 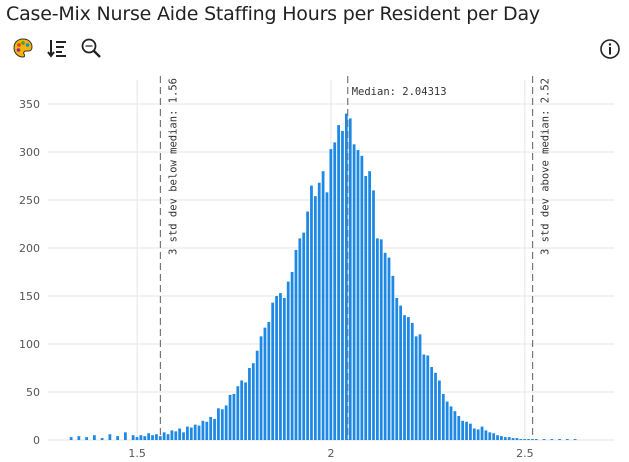 I want to click on info-icon, so click(x=610, y=49).